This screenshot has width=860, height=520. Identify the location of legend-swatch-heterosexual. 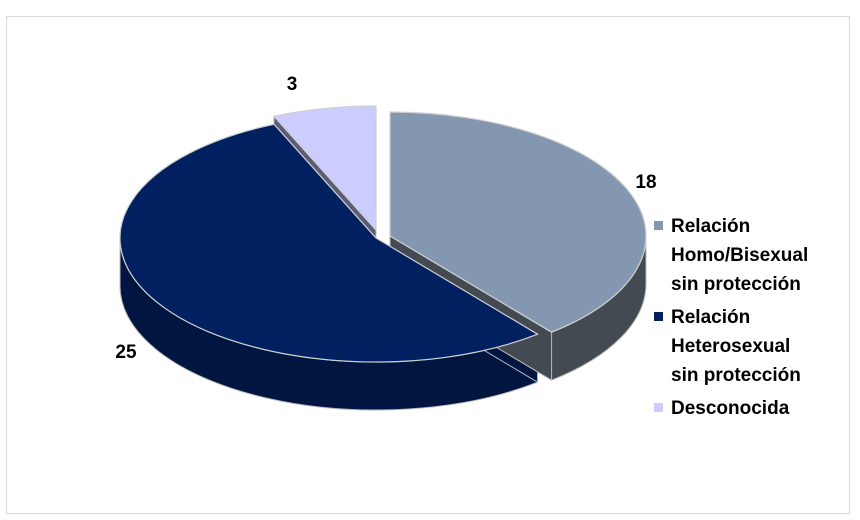
(658, 316).